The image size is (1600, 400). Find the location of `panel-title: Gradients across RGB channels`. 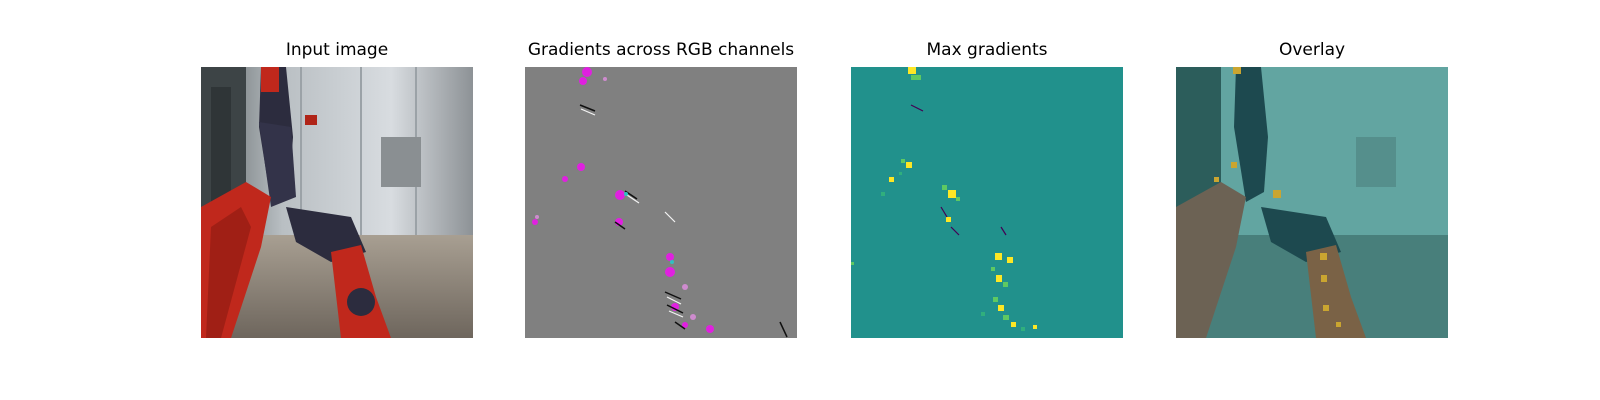

panel-title: Gradients across RGB channels is located at coordinates (661, 50).